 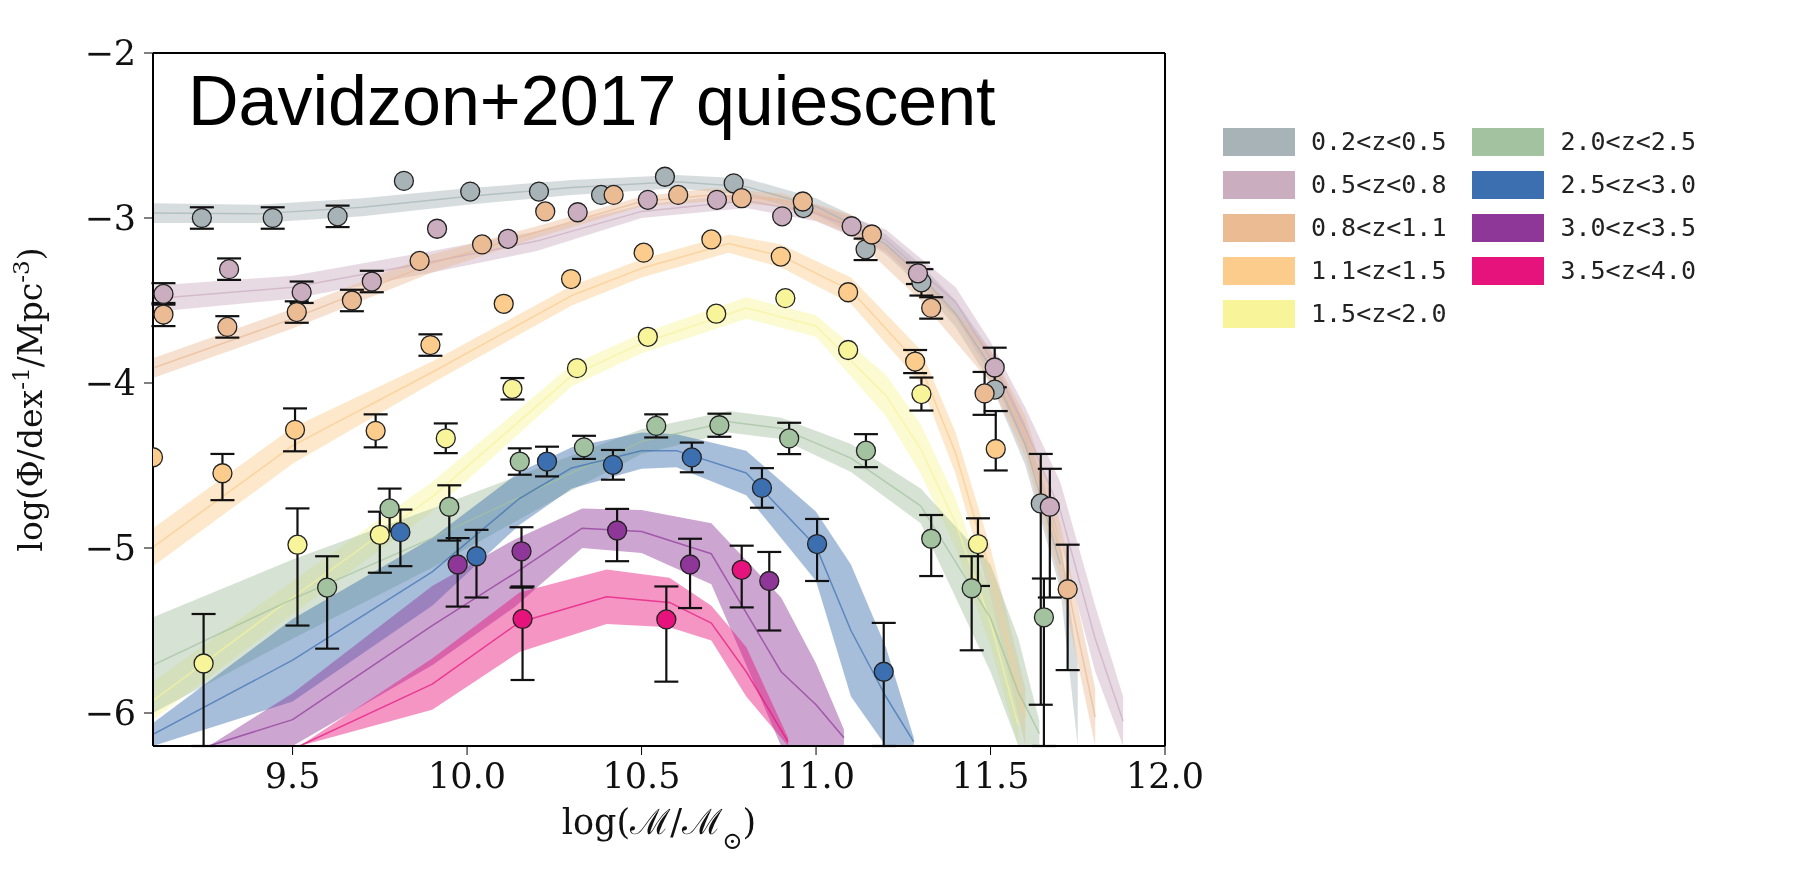 What do you see at coordinates (110, 713) in the screenshot?
I see `y-tick-label: −6` at bounding box center [110, 713].